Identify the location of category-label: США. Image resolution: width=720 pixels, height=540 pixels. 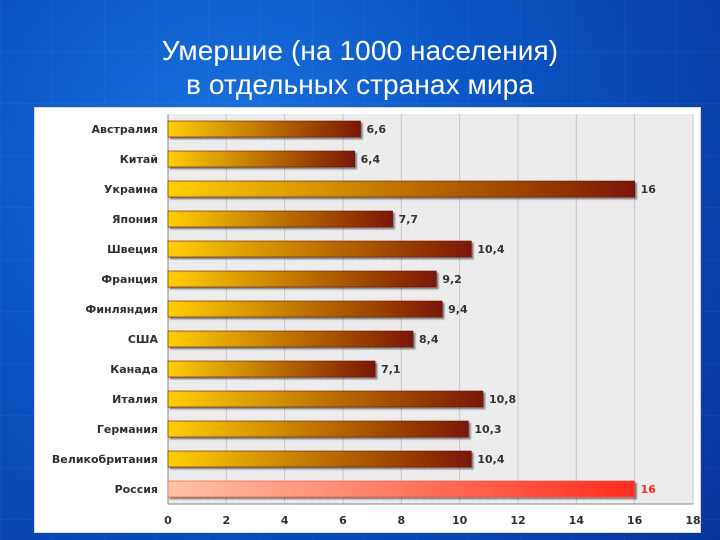
(143, 339).